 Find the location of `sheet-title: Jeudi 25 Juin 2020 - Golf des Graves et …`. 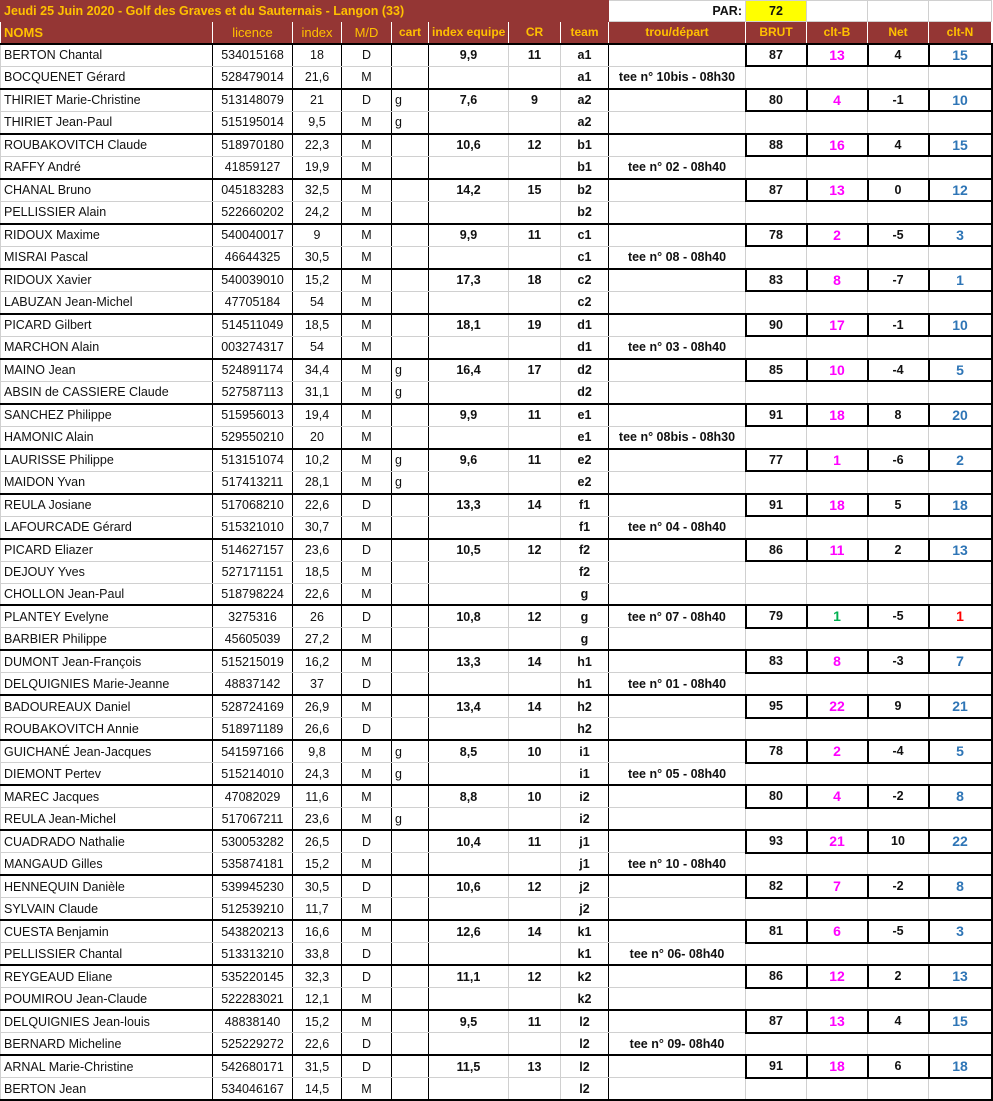

sheet-title: Jeudi 25 Juin 2020 - Golf des Graves et … is located at coordinates (304, 11).